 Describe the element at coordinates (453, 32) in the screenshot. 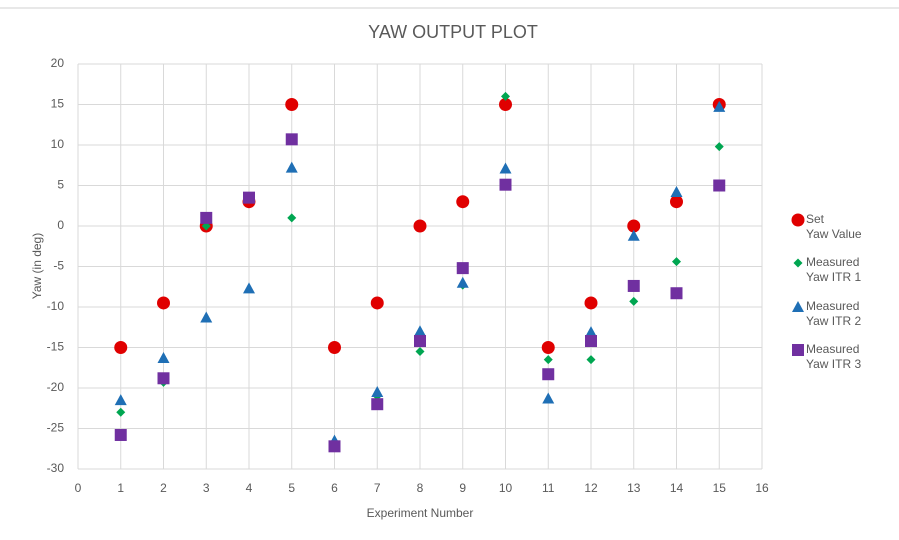

I see `chart-title: YAW OUTPUT PLOT` at that location.